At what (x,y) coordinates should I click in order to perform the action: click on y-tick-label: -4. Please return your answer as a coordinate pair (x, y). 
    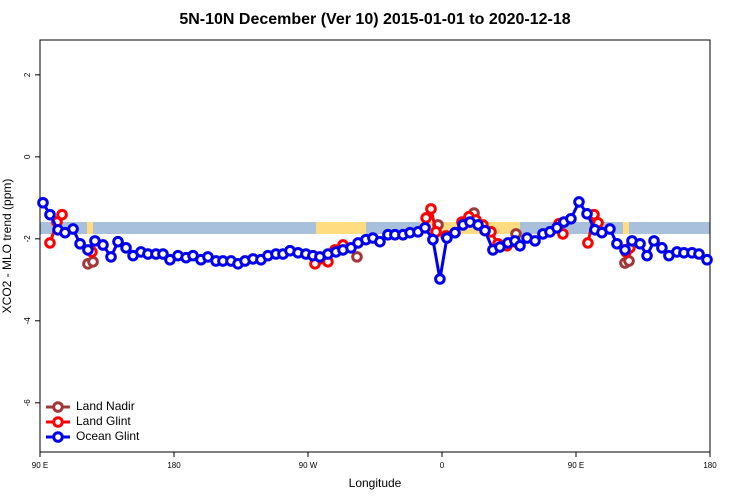
    Looking at the image, I should click on (27, 321).